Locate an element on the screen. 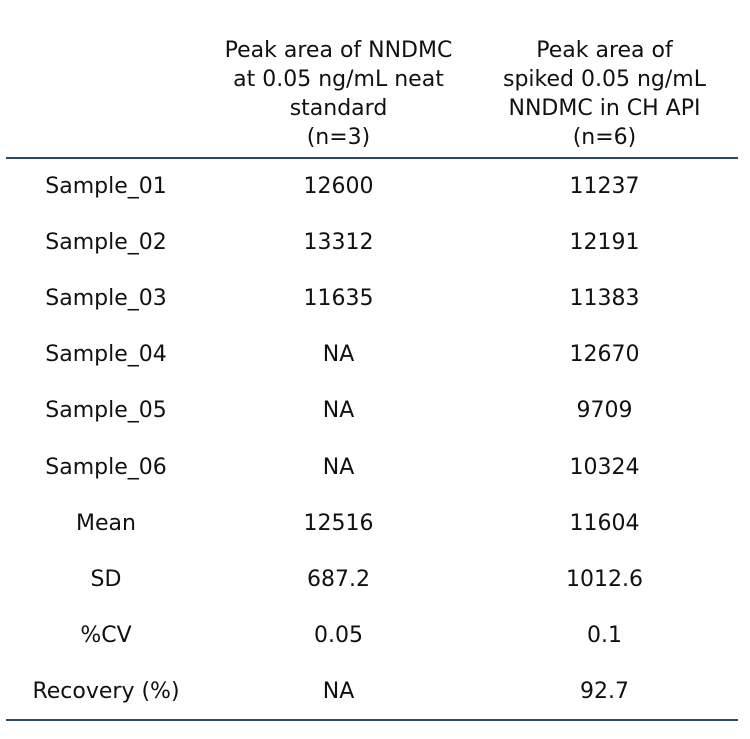  header-spiked-line: spiked 0.05 ng/mL is located at coordinates (604, 79).